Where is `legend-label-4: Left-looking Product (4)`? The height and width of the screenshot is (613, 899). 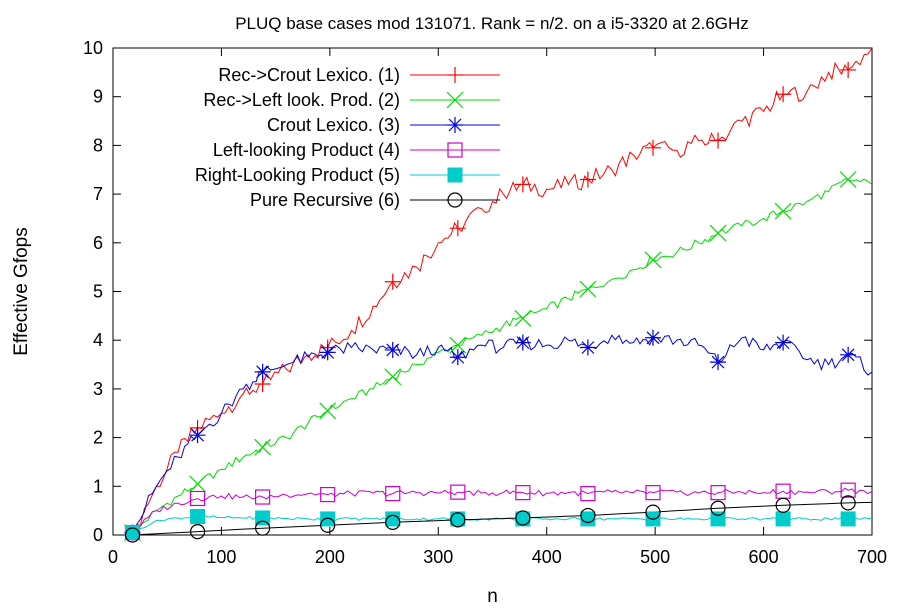 legend-label-4: Left-looking Product (4) is located at coordinates (306, 150).